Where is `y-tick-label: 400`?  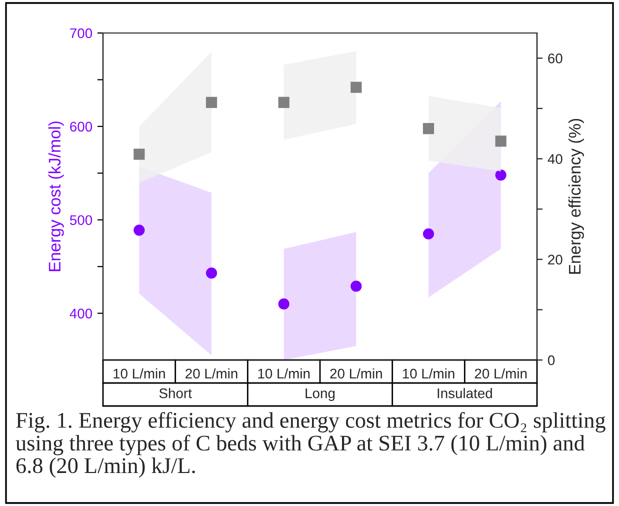 y-tick-label: 400 is located at coordinates (81, 313).